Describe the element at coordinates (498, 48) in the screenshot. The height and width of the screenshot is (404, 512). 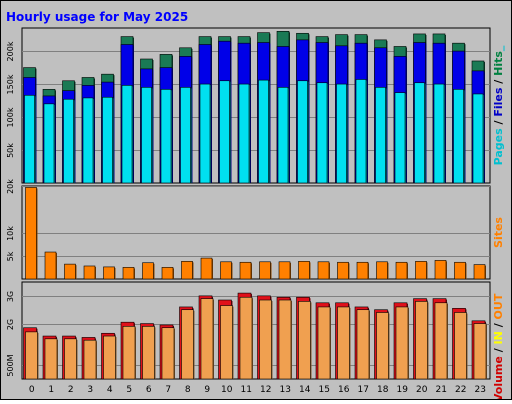
I see `legend-entry: _` at that location.